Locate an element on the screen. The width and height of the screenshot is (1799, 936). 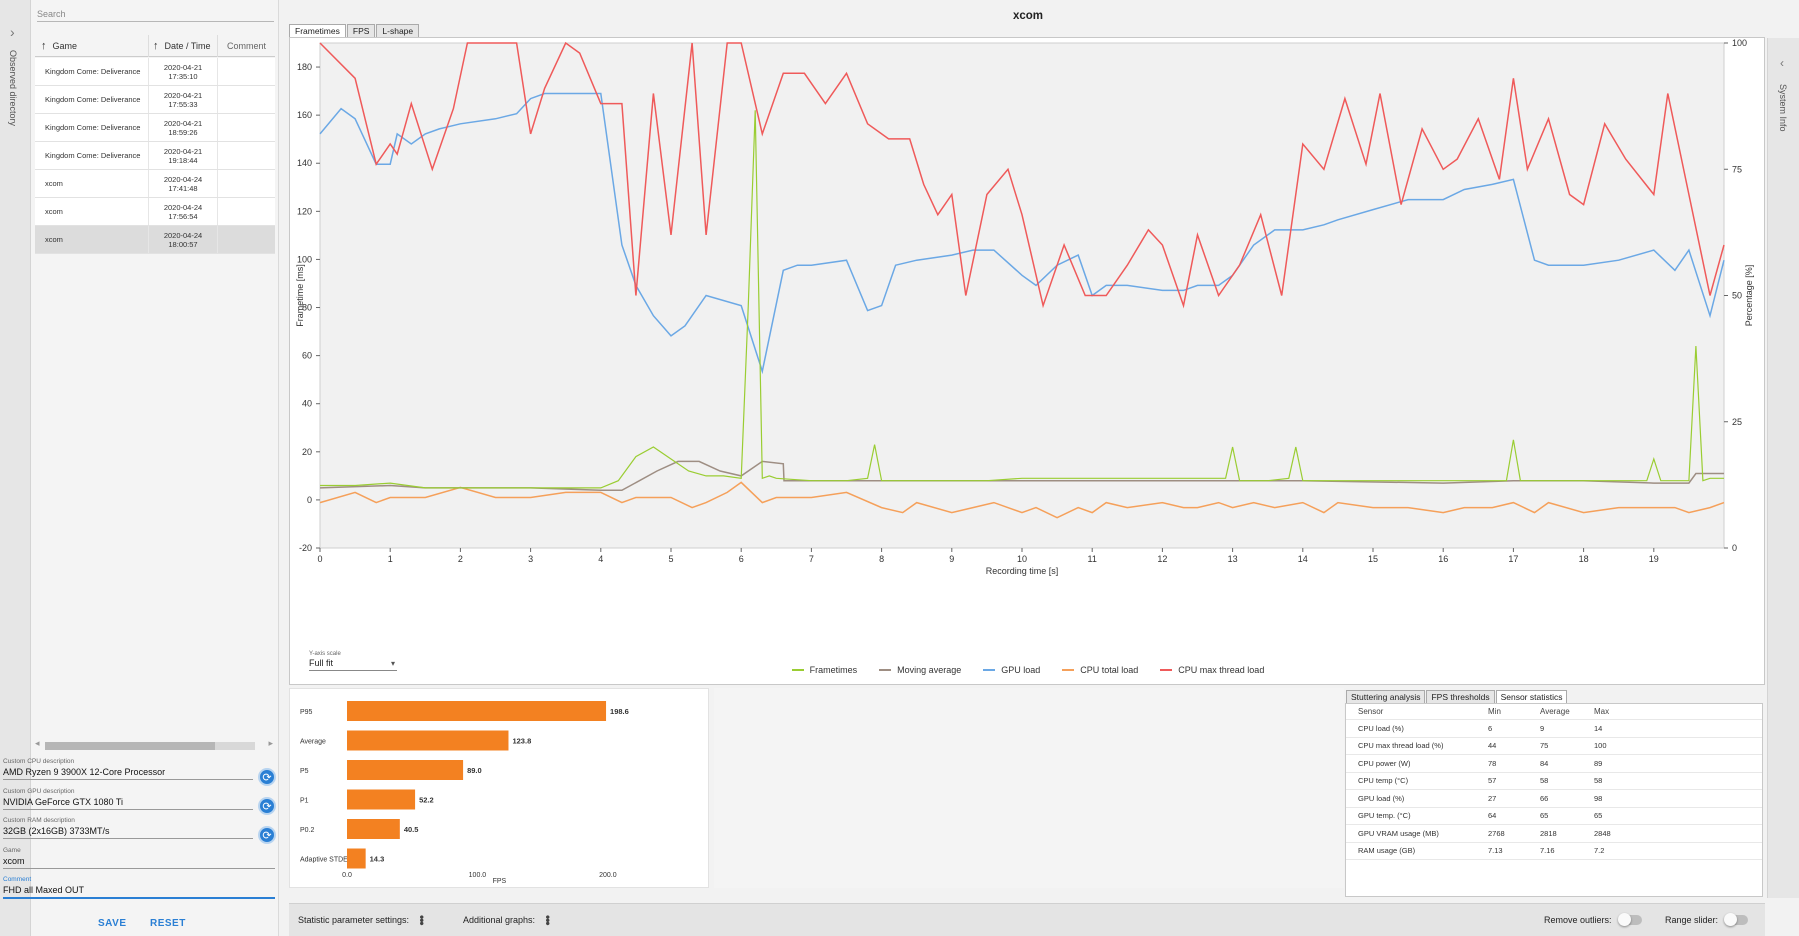
table-header: ↑ Game ↑ Date / Time Comment is located at coordinates (155, 46).